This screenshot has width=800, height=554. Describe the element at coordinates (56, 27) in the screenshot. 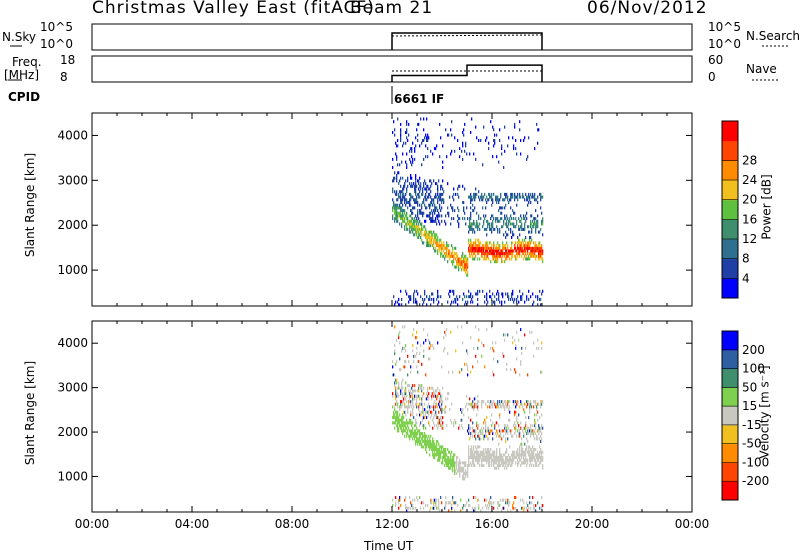

I see `nsky-tick-top: 10^5` at that location.